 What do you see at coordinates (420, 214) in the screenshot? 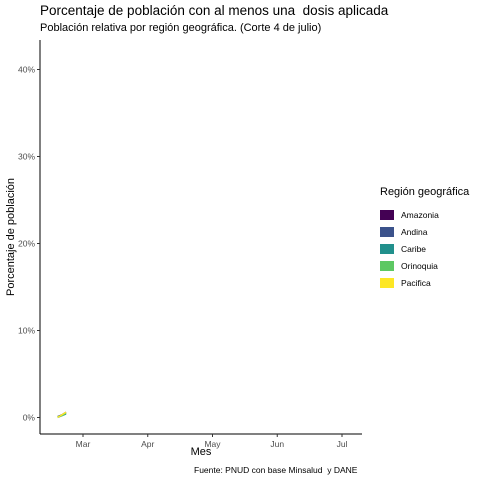
I see `legend-label: Amazonia` at bounding box center [420, 214].